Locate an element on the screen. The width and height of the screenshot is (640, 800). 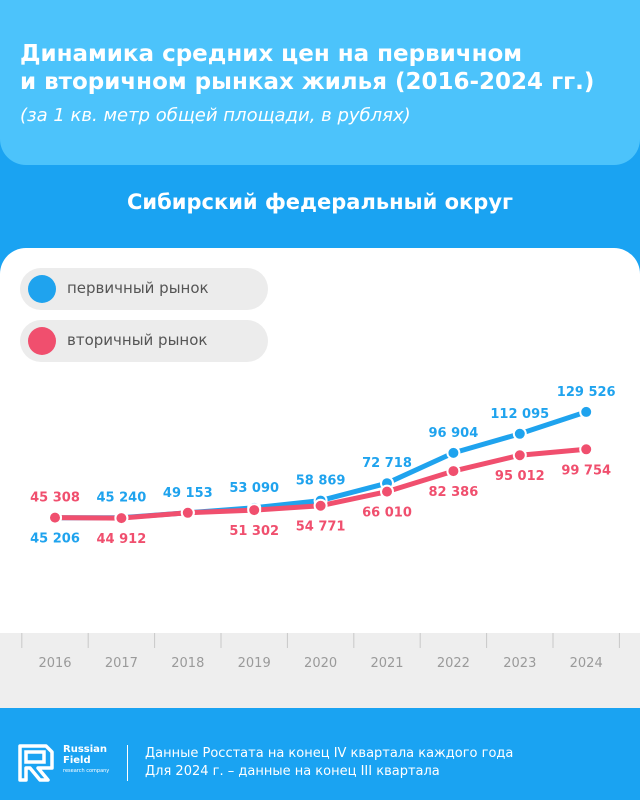
x-tick-label: 2023 is located at coordinates (519, 663).